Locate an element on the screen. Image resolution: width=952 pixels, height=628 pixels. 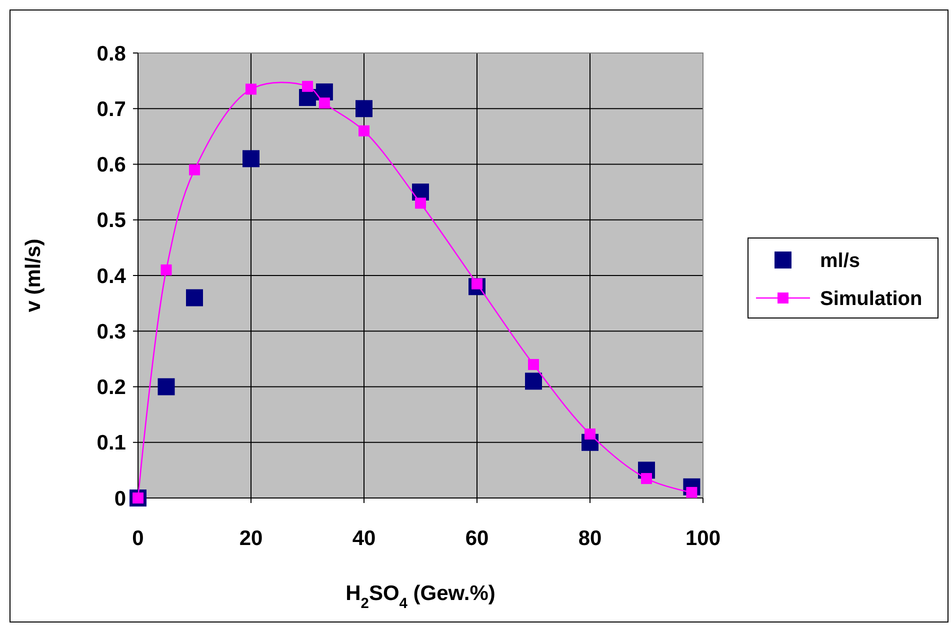
x-tick-label: 80 is located at coordinates (590, 538).